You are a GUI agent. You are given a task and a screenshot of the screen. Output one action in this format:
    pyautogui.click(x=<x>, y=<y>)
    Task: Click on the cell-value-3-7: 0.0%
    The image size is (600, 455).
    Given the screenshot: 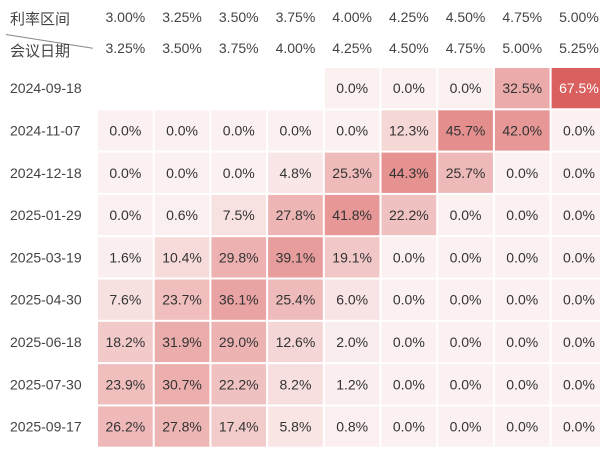 What is the action you would take?
    pyautogui.click(x=522, y=215)
    